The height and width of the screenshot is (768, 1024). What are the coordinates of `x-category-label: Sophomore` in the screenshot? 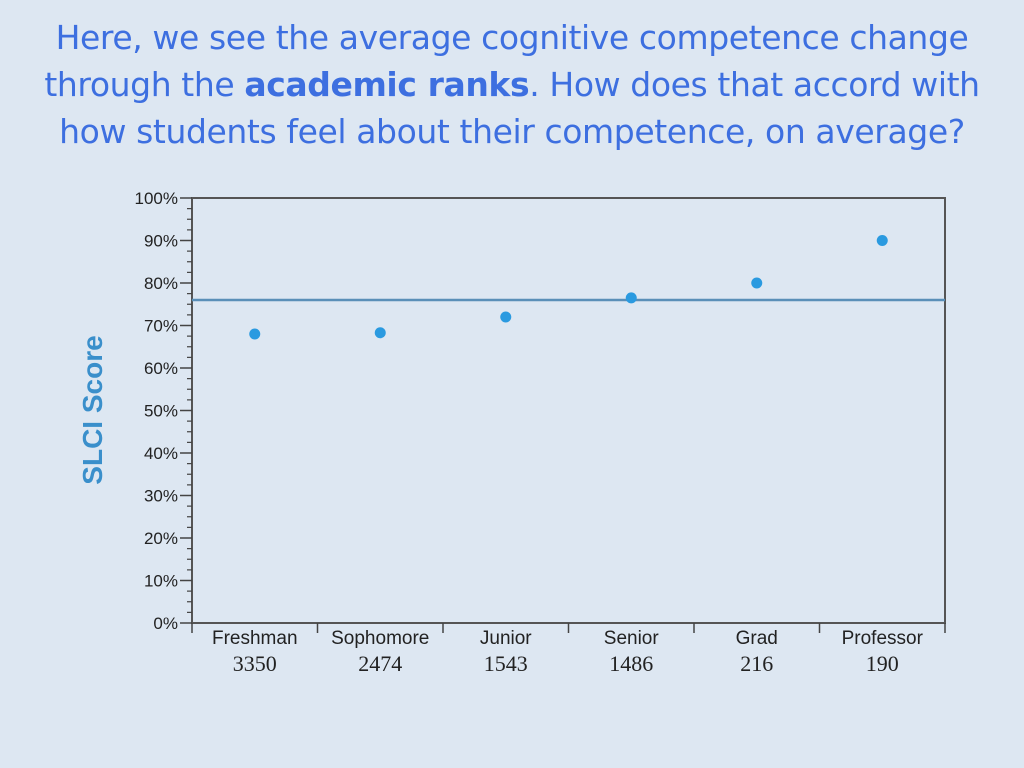 It's located at (380, 638).